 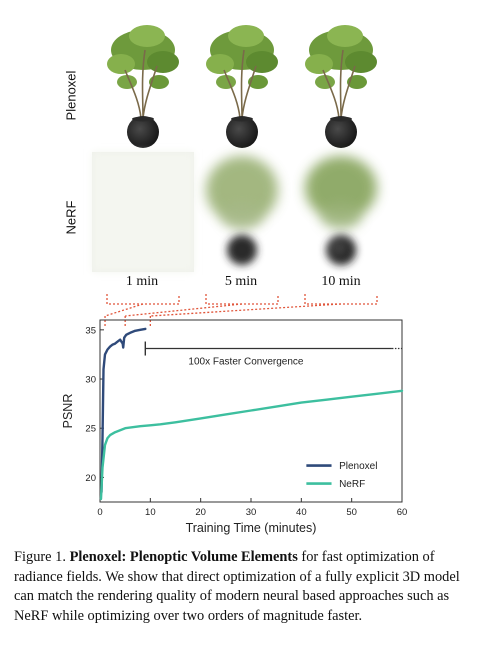 I want to click on y-tick-label: 35, so click(x=90, y=330).